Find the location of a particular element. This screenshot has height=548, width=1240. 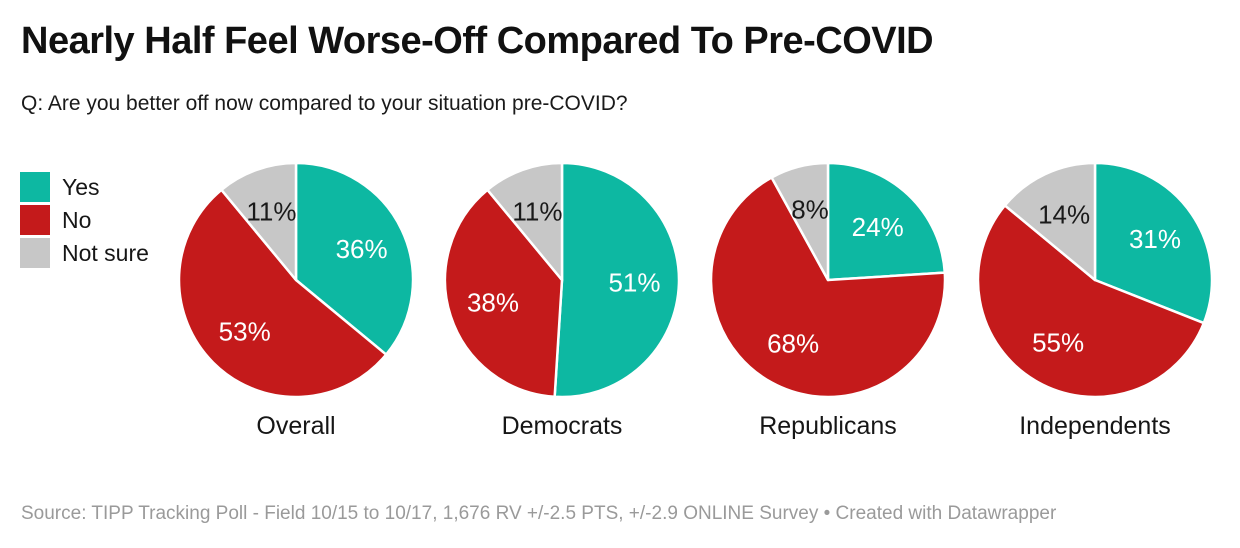

slice-value-label-democrats-yes: 51% is located at coordinates (634, 282).